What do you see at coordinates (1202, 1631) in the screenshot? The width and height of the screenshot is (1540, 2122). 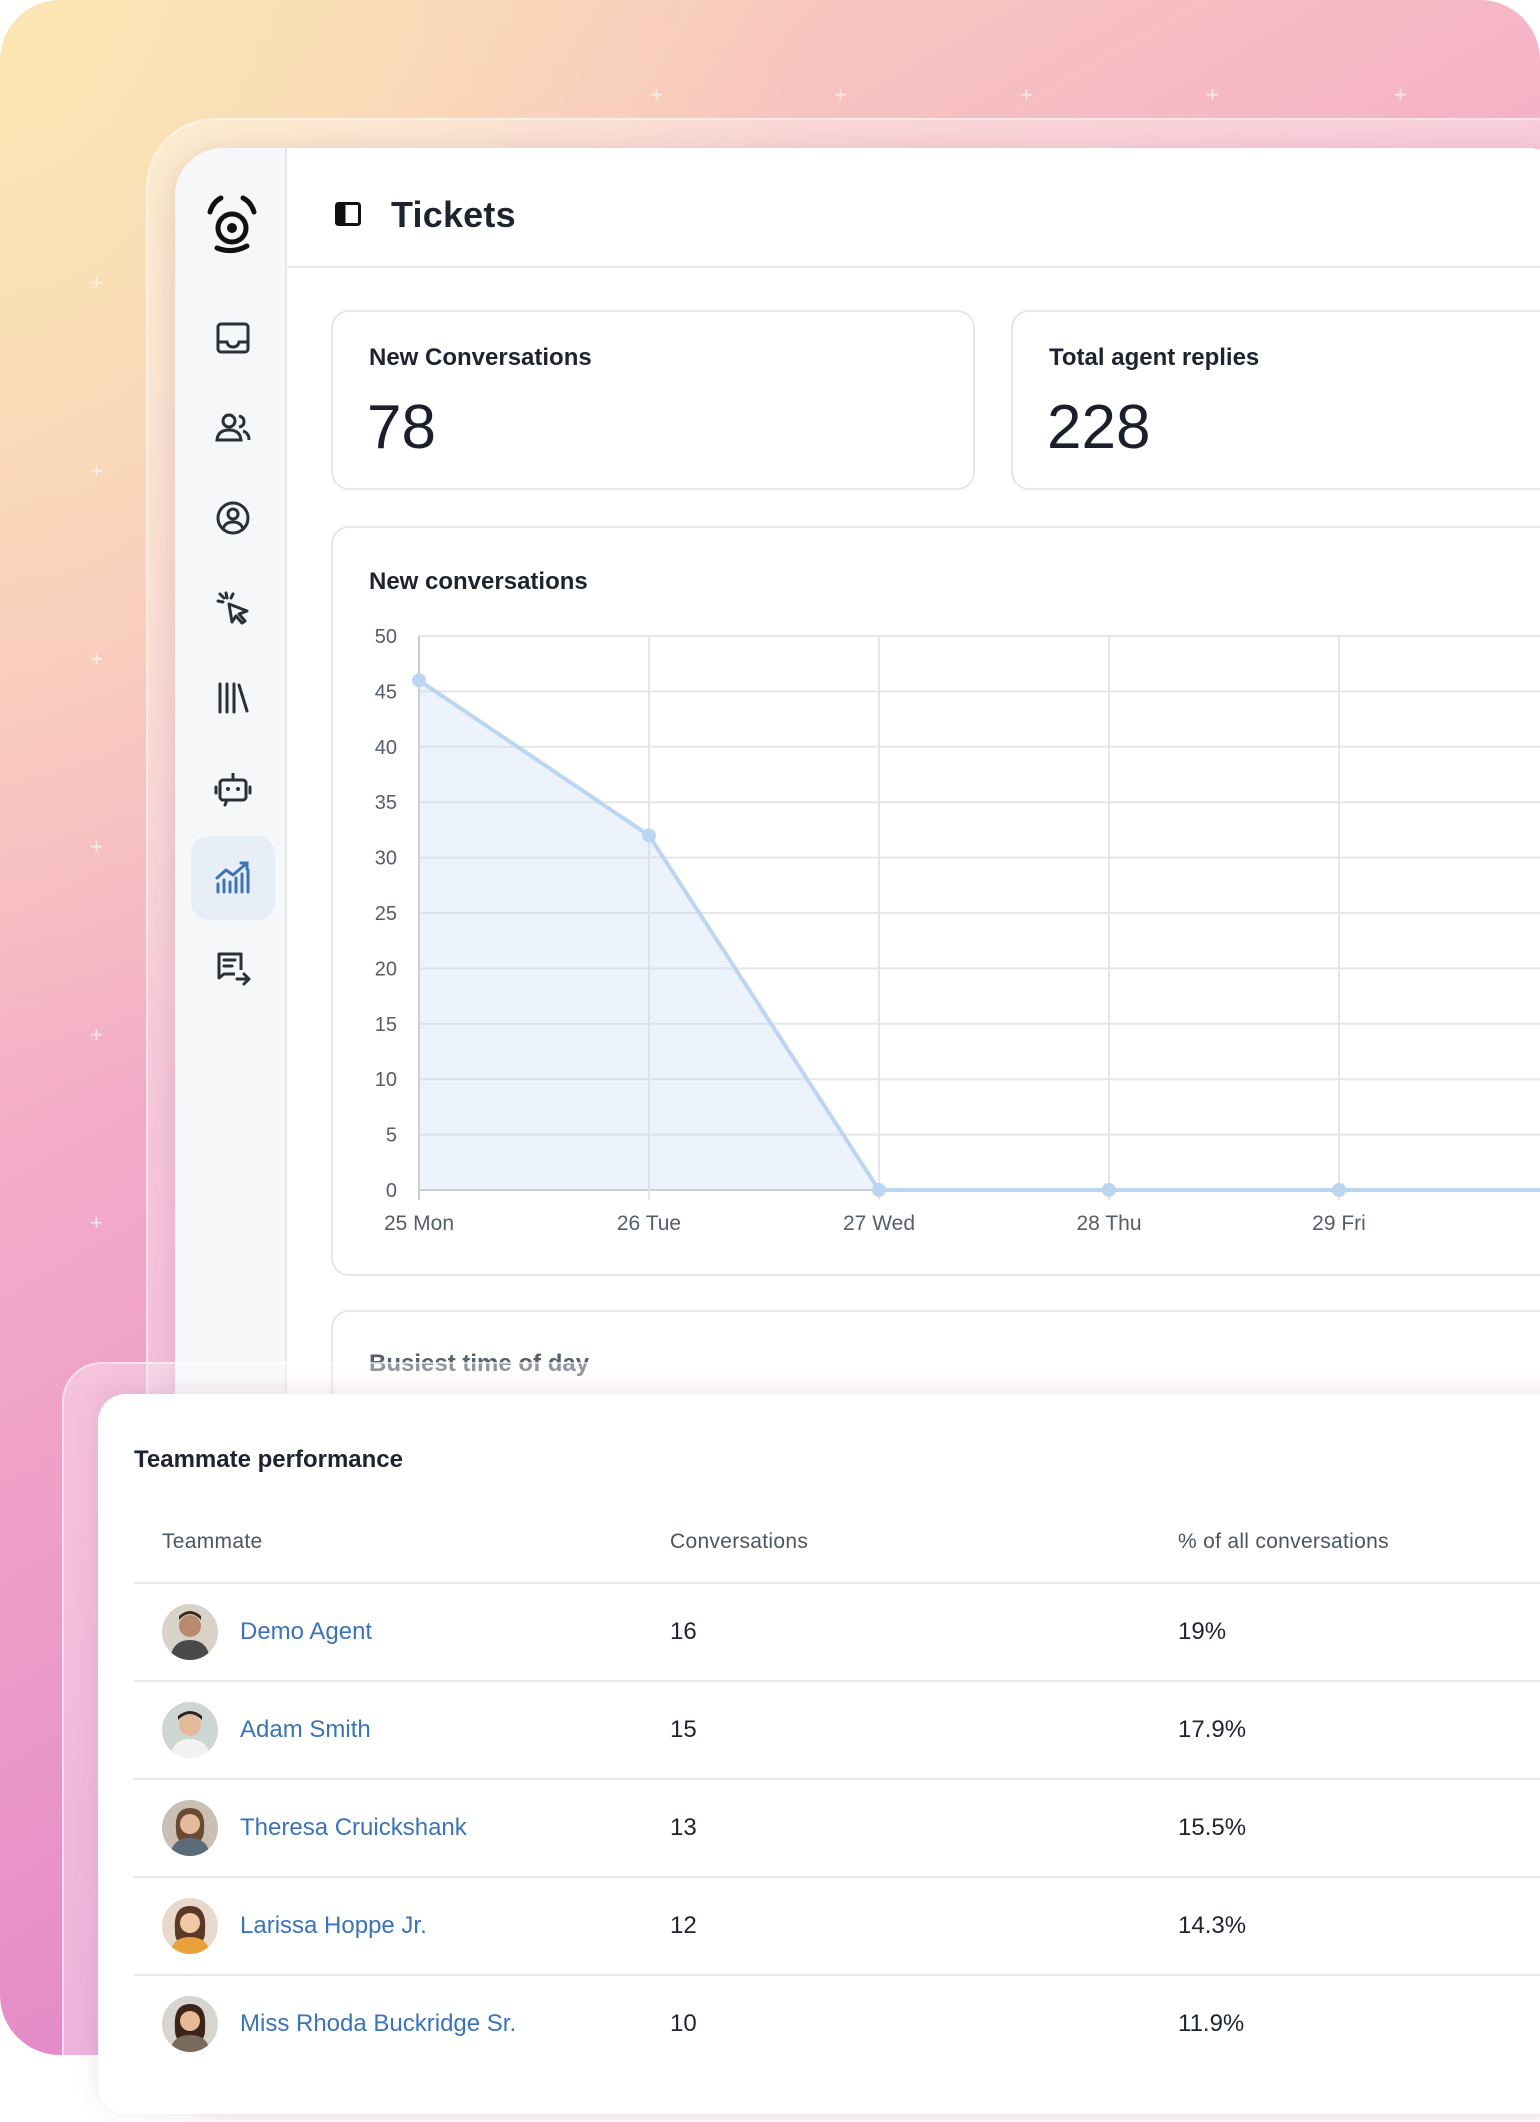 I see `conversation-percent: 19%` at bounding box center [1202, 1631].